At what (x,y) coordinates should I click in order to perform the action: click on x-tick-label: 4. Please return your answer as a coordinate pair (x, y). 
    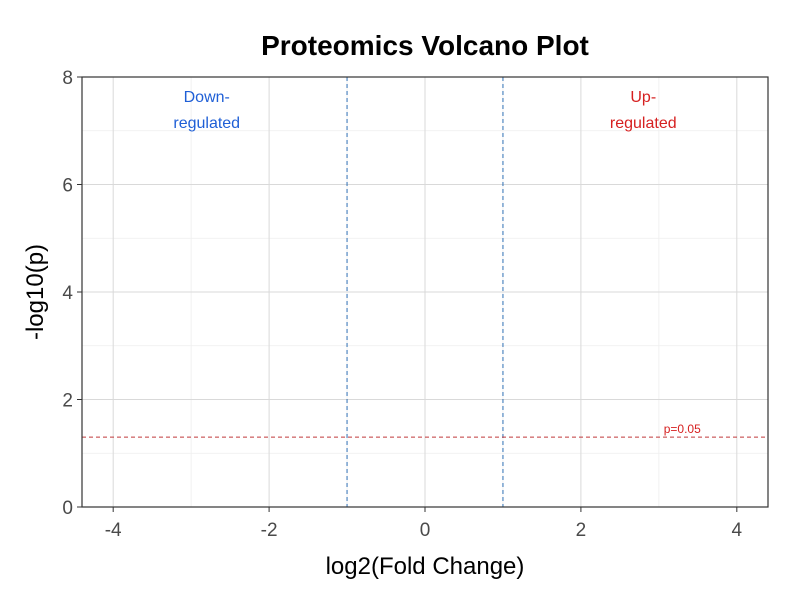
    Looking at the image, I should click on (737, 530).